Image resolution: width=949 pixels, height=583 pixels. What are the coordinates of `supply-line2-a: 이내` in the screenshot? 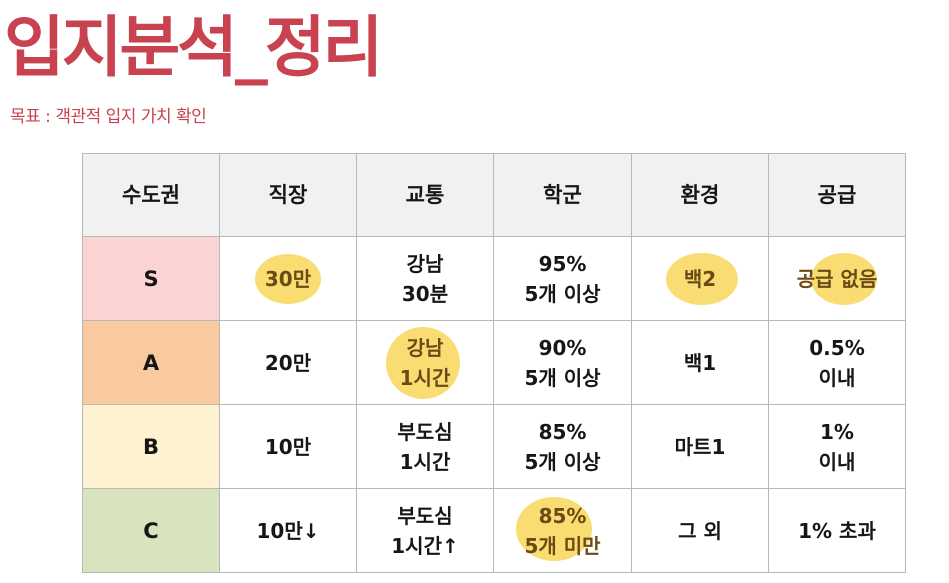 It's located at (837, 377).